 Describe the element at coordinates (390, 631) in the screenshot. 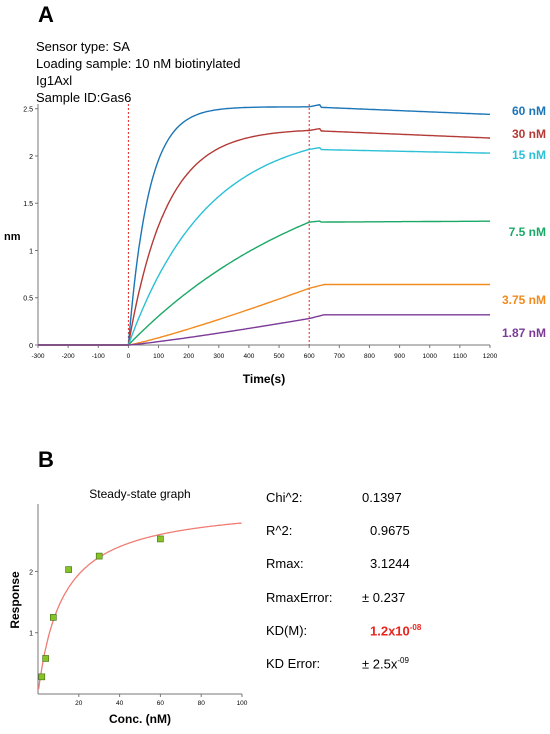

I see `stat-value-main: 1.2x10` at that location.